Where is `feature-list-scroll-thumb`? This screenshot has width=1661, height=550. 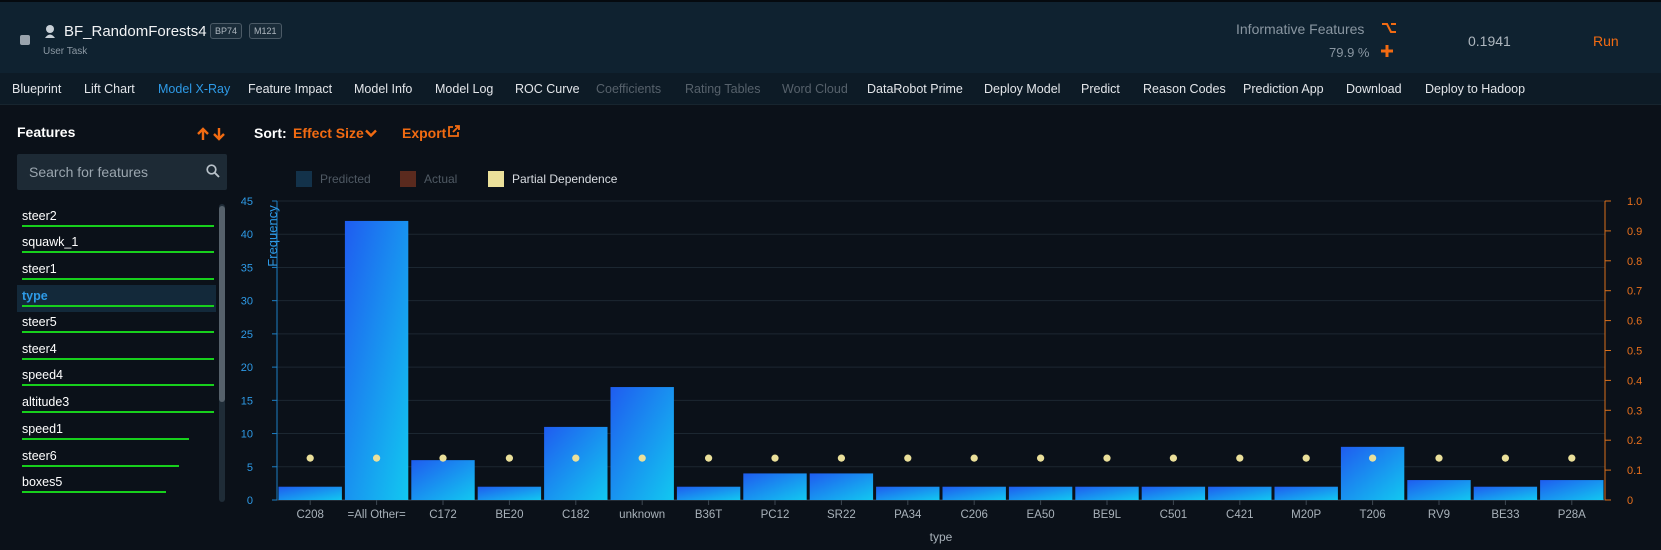
feature-list-scroll-thumb is located at coordinates (222, 304).